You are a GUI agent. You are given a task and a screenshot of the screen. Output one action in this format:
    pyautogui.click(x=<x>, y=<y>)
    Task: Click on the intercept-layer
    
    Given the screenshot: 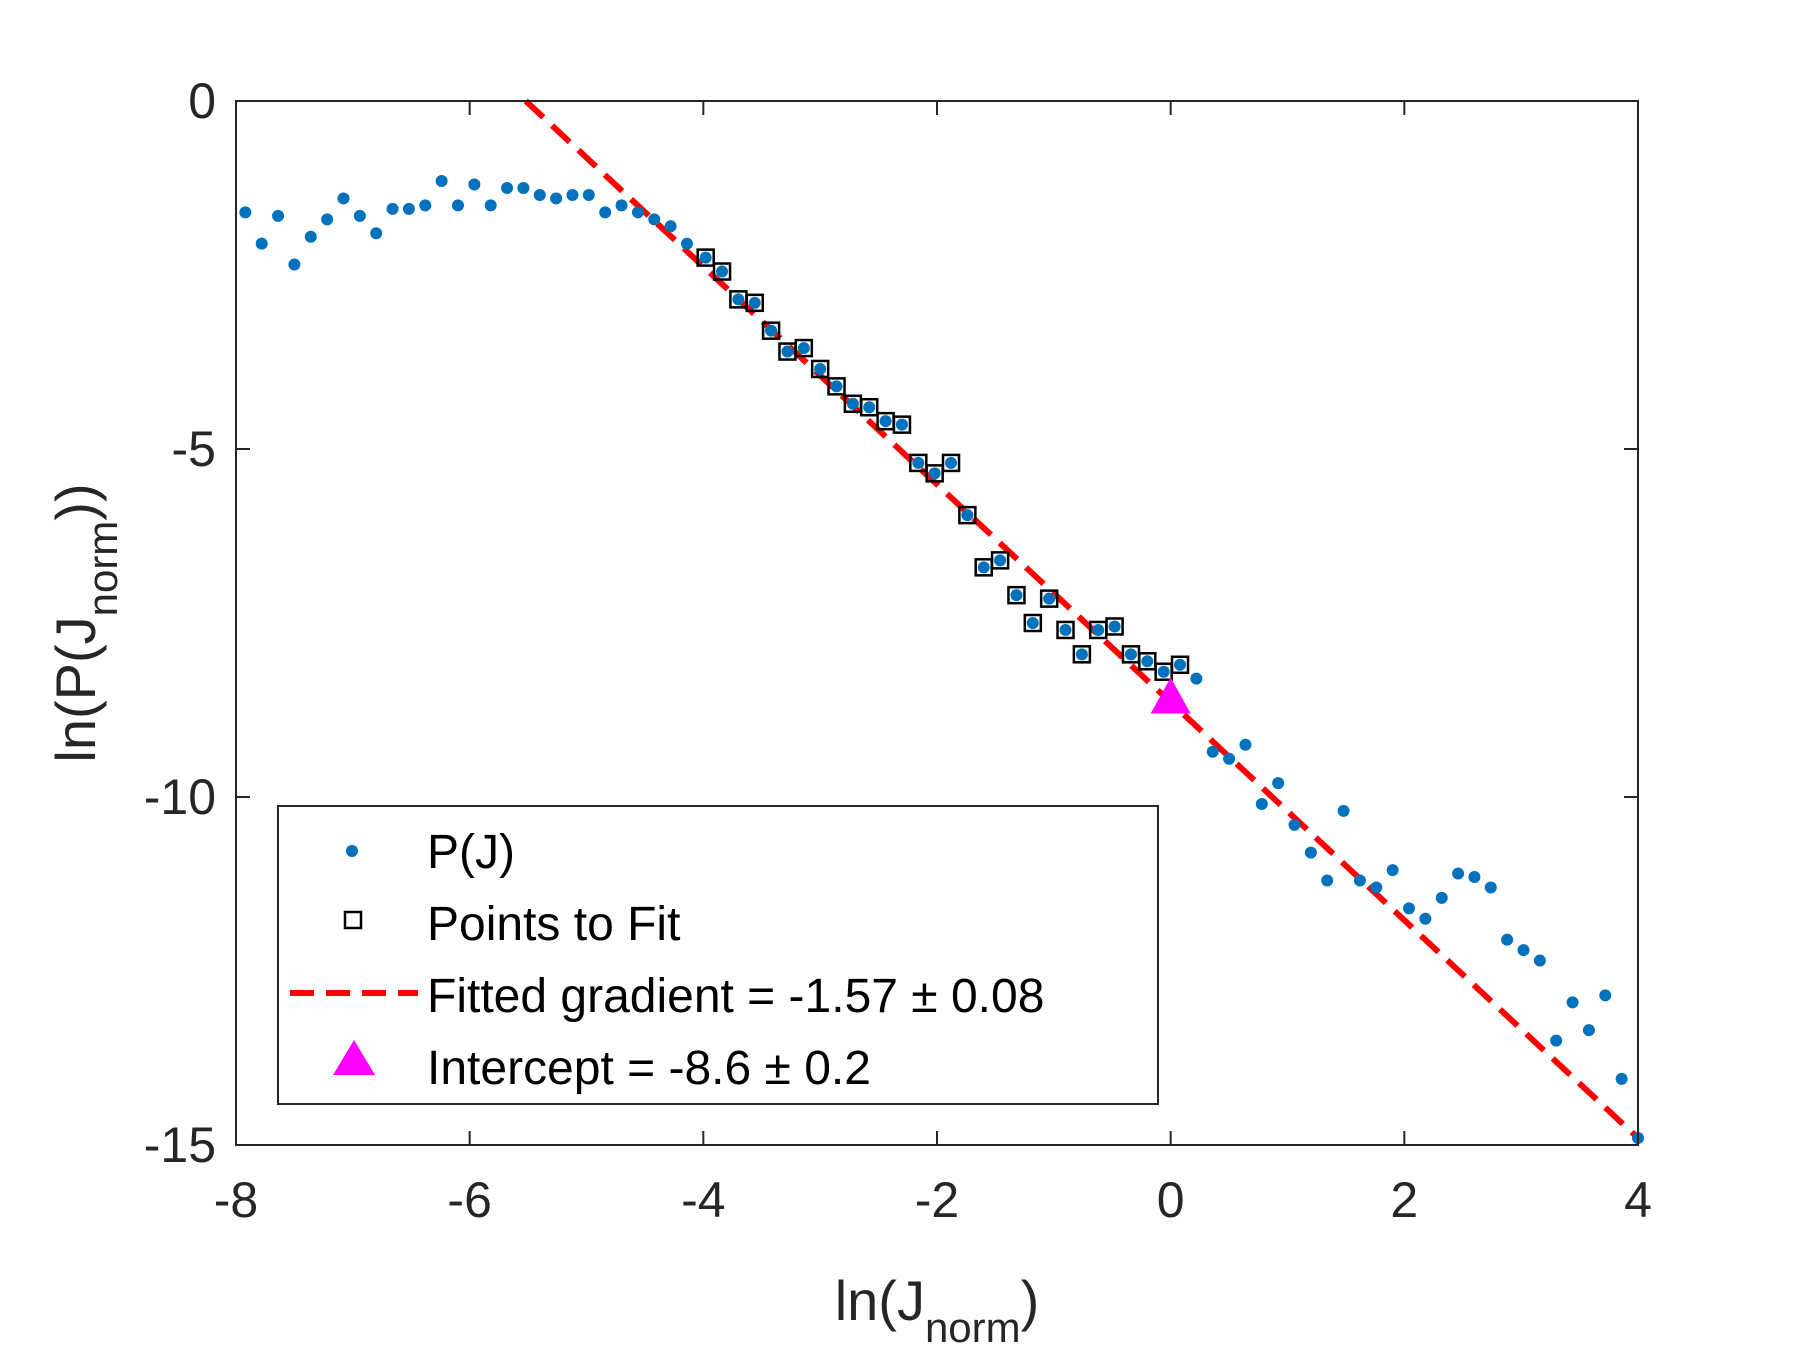 What is the action you would take?
    pyautogui.click(x=1170, y=695)
    